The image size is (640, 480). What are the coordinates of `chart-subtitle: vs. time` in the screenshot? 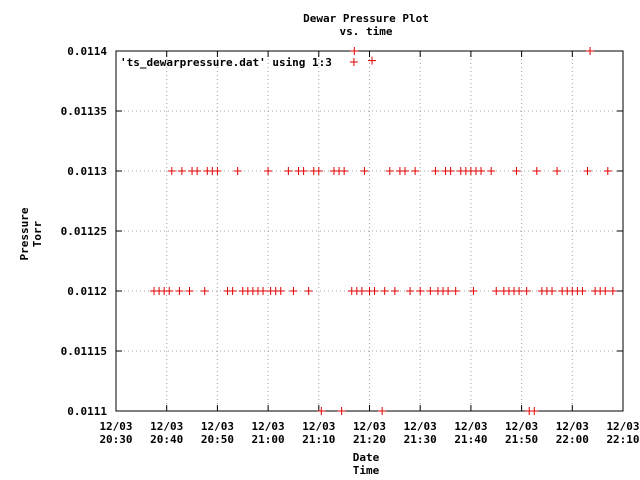 It's located at (366, 31).